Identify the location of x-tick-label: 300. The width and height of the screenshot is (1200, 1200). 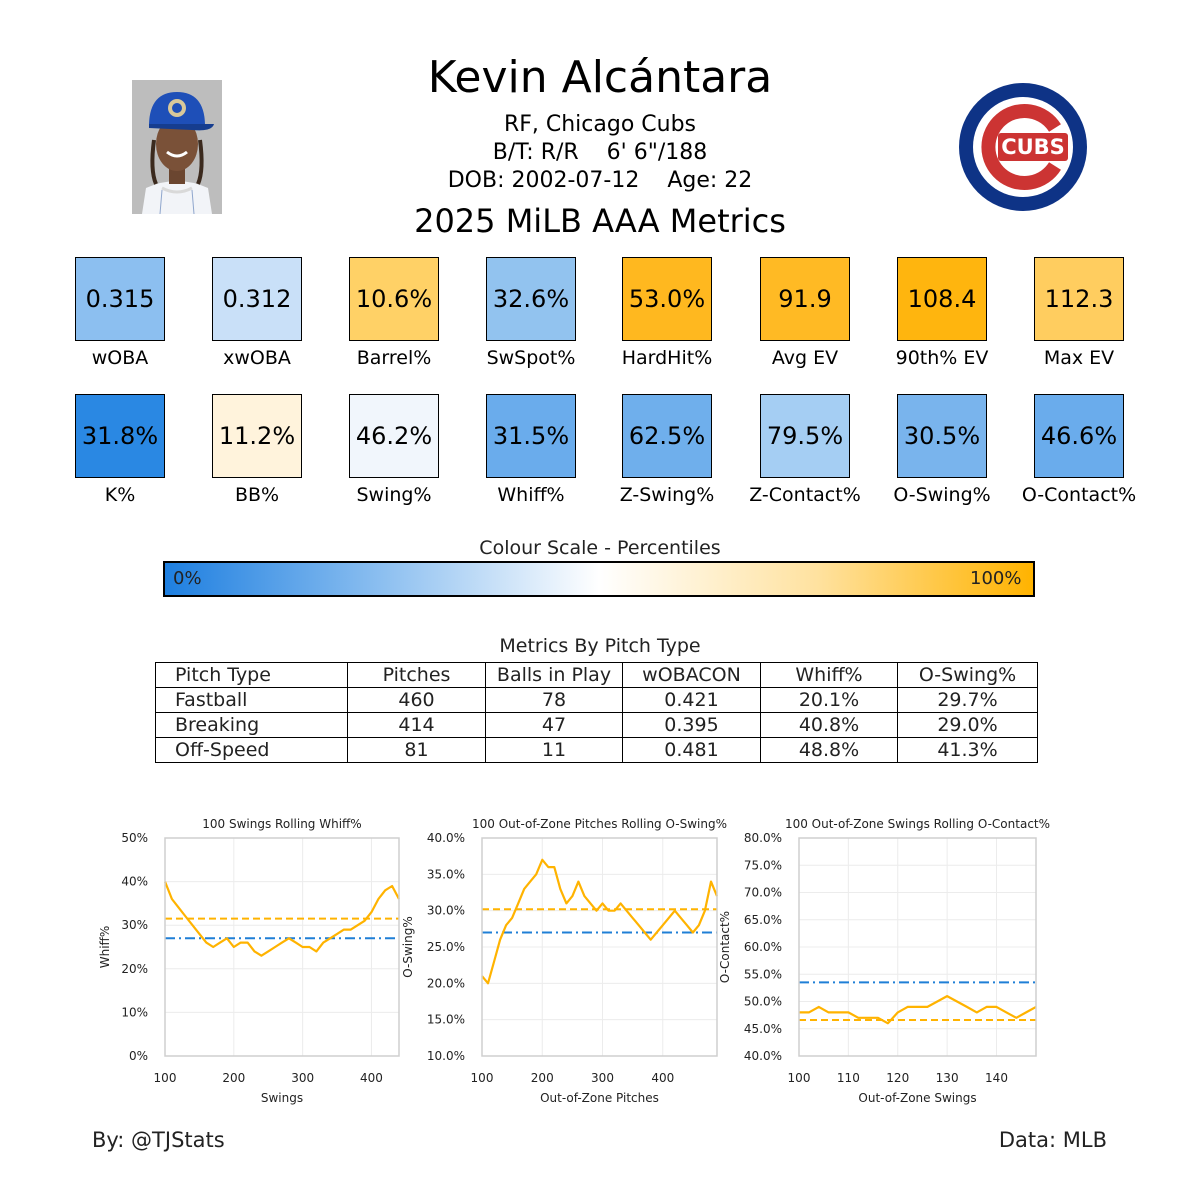
(602, 1078).